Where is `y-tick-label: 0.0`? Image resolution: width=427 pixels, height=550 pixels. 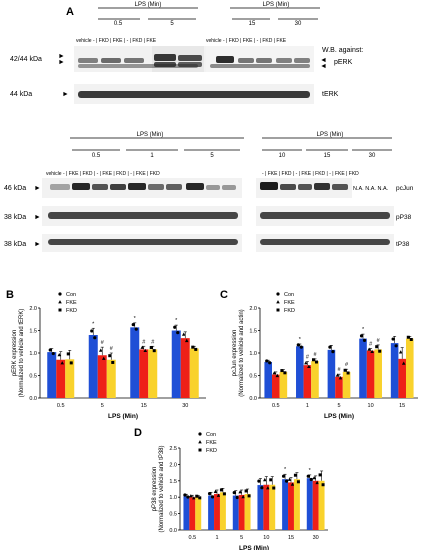
y-tick-label: 0.0 is located at coordinates (33, 399).